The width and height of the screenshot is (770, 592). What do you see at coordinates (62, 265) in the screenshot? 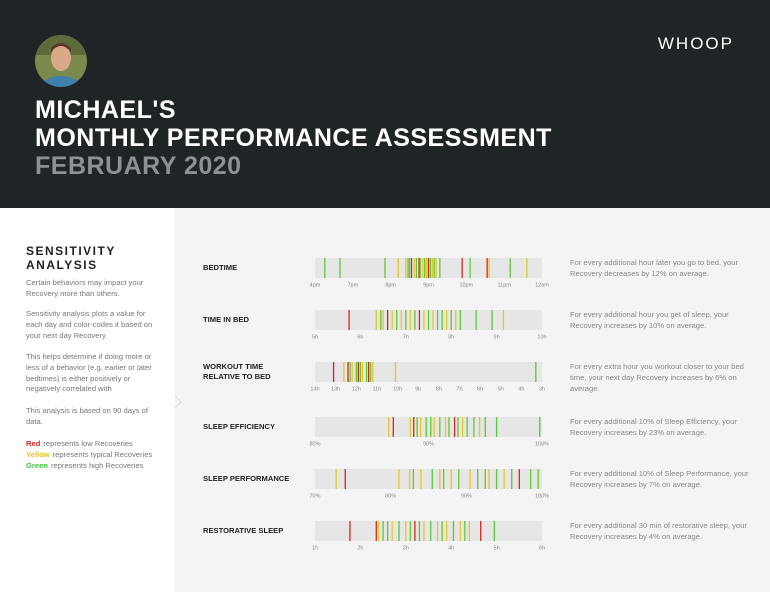
I see `section-heading: ANALYSIS` at bounding box center [62, 265].